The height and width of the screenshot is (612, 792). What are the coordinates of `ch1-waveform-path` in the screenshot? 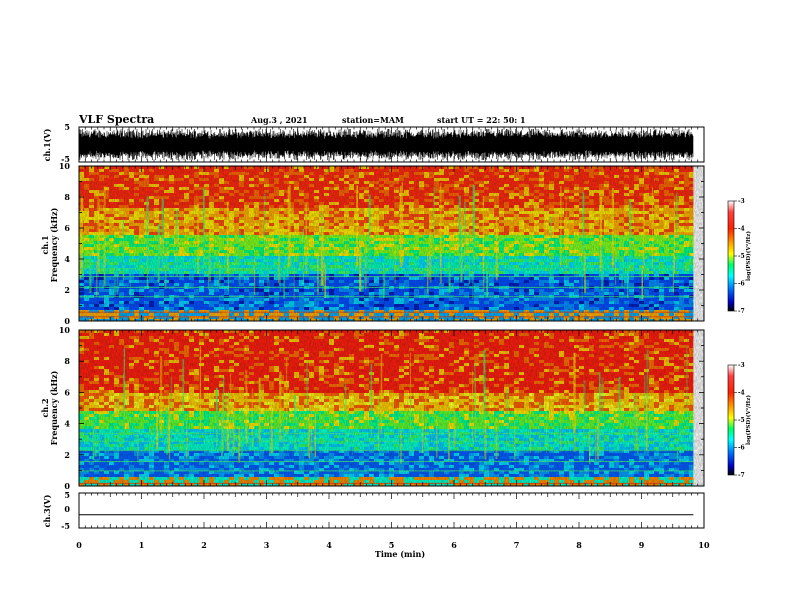 It's located at (386, 144).